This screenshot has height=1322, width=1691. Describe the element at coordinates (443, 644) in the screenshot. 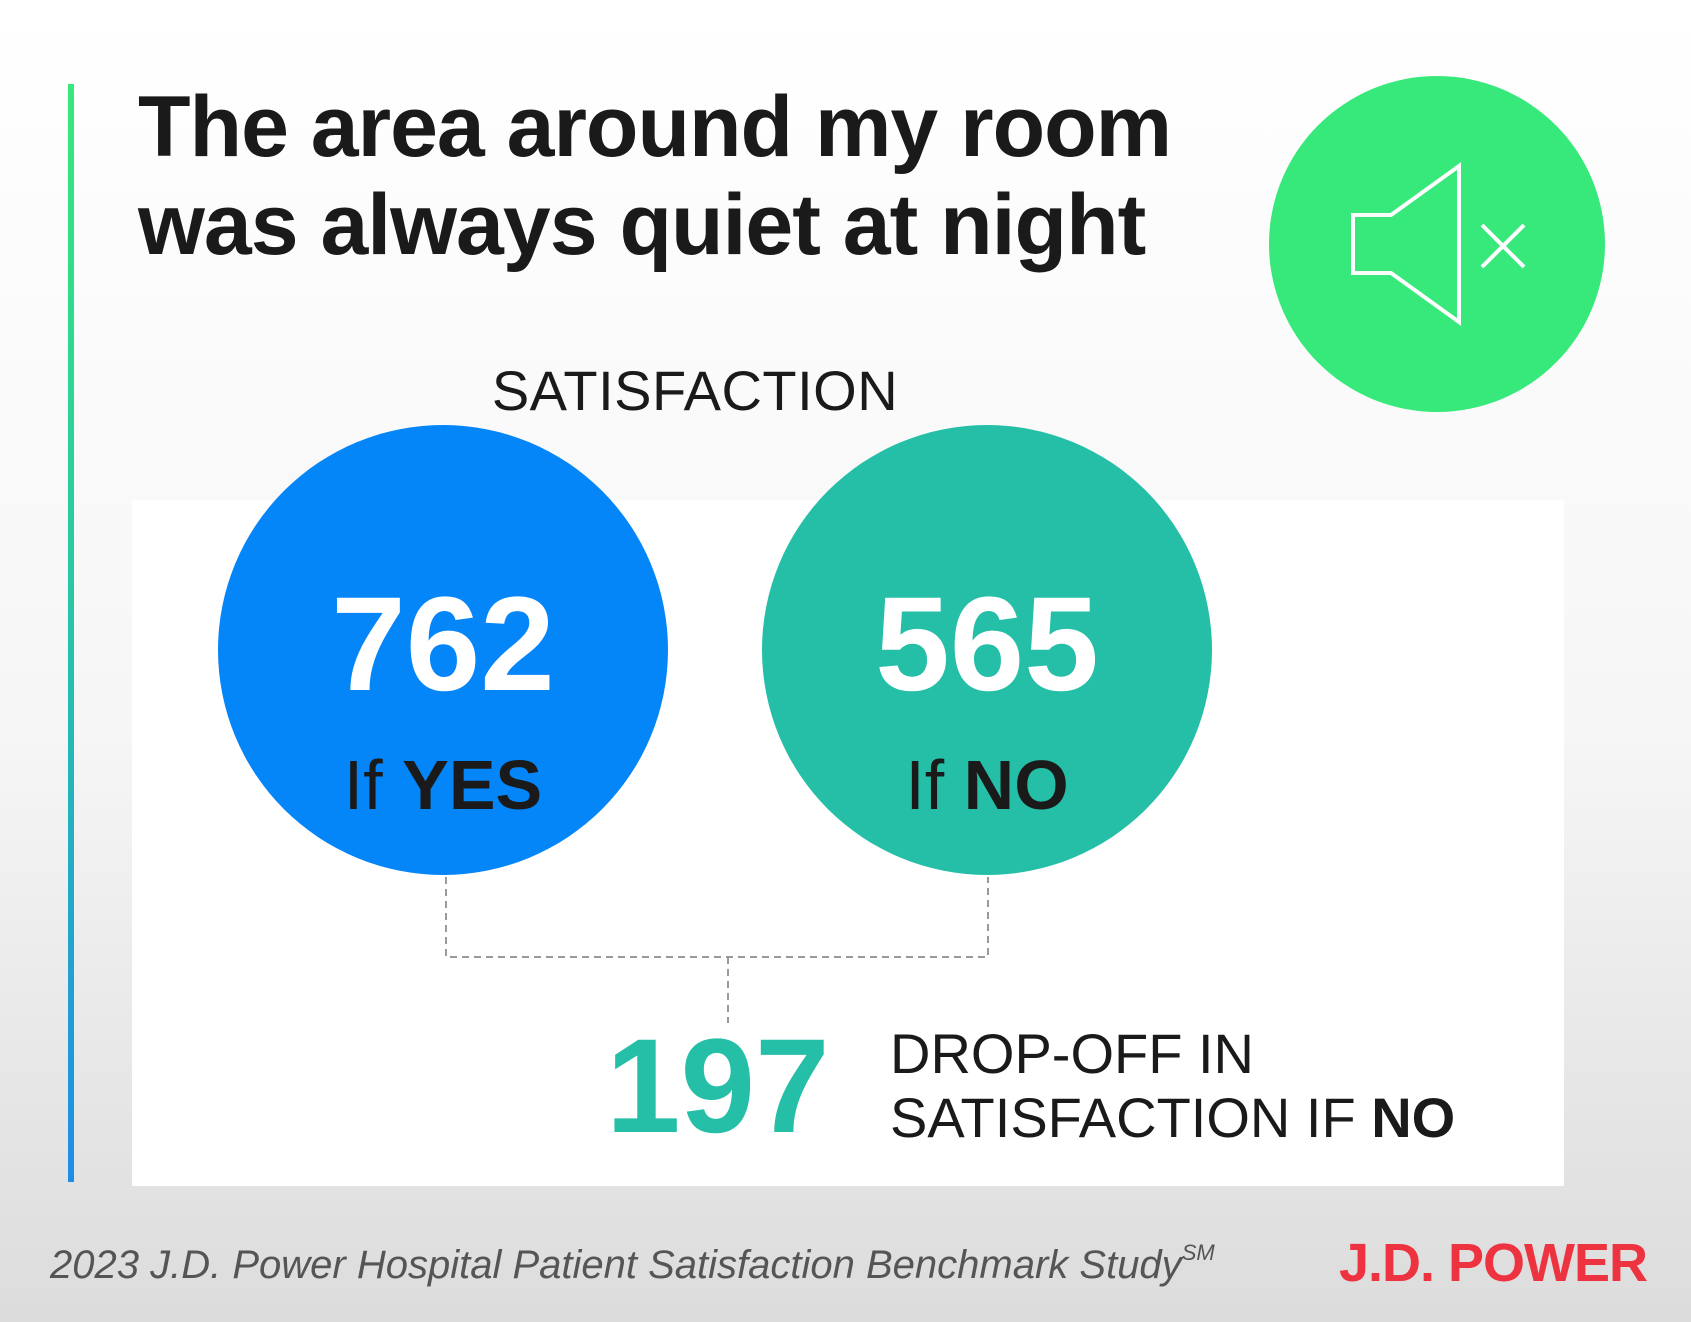

I see `score-yes-value: 762` at that location.